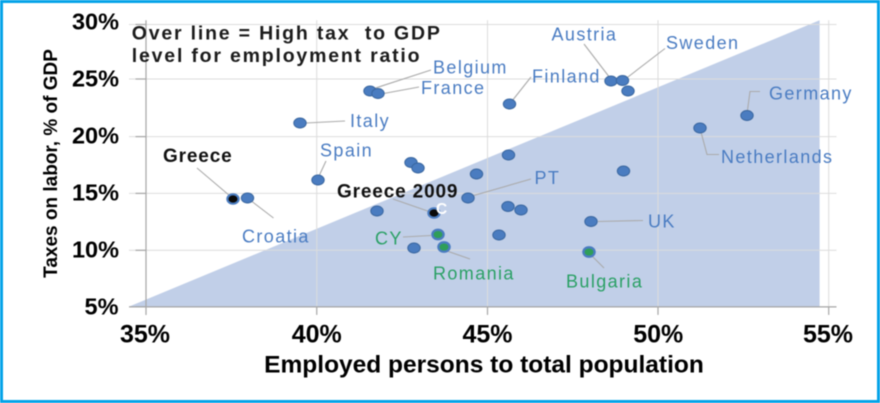 This screenshot has height=403, width=880. What do you see at coordinates (102, 307) in the screenshot?
I see `svg-text: 5%` at bounding box center [102, 307].